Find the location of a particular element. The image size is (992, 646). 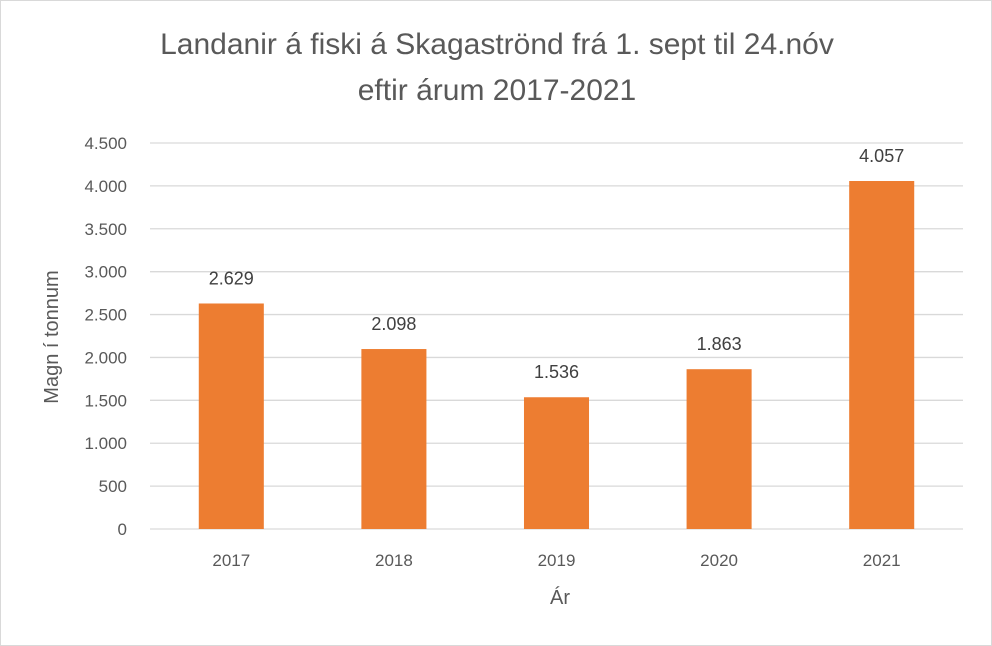

data-label-2018: 2.098 is located at coordinates (393, 324).